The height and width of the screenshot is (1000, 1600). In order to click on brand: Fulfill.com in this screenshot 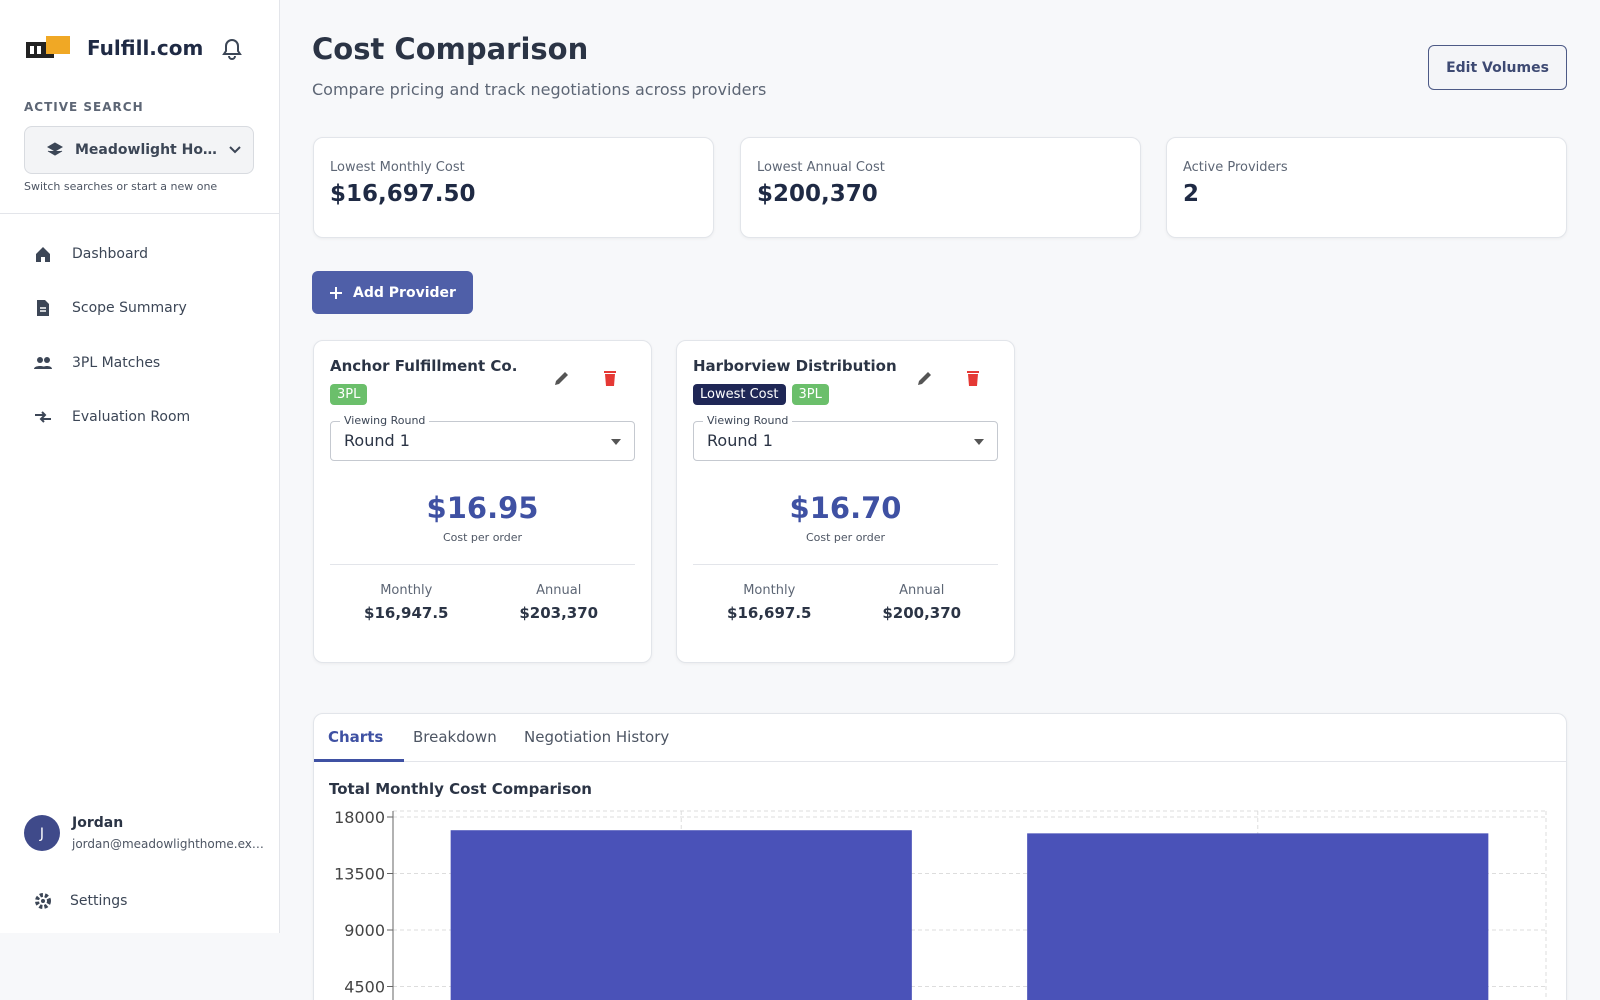, I will do `click(145, 48)`.